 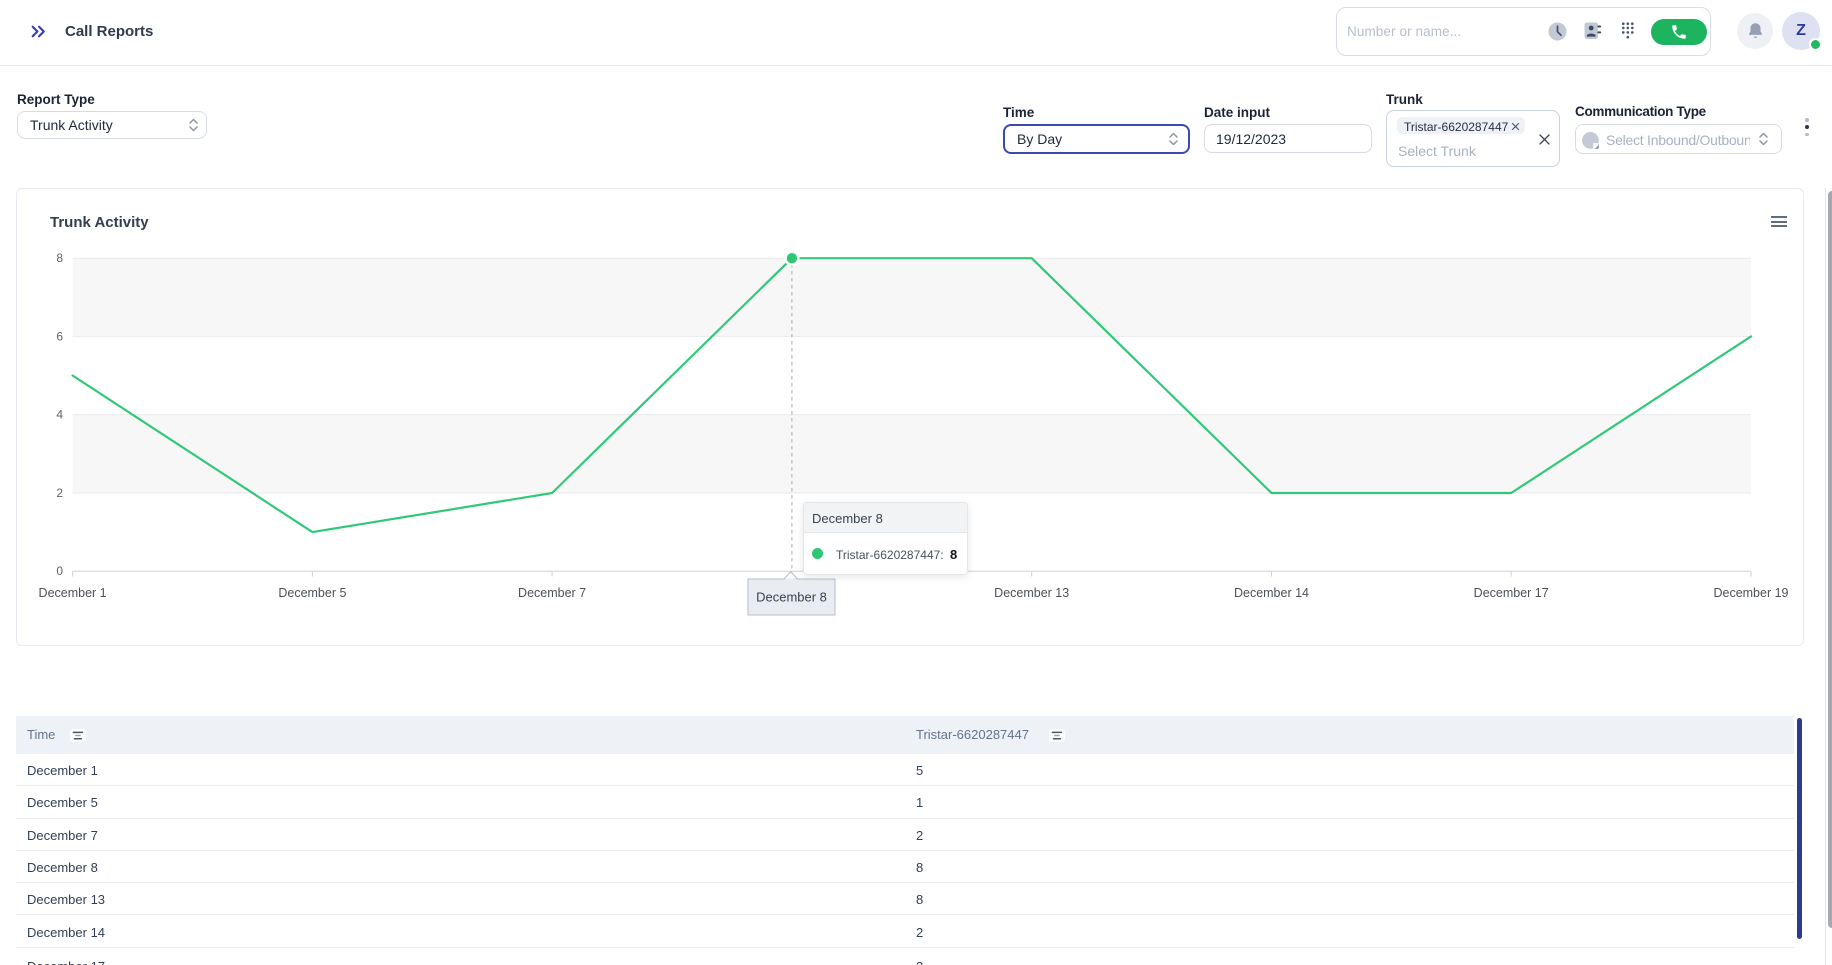 I want to click on svg-text: 0, so click(x=59, y=571).